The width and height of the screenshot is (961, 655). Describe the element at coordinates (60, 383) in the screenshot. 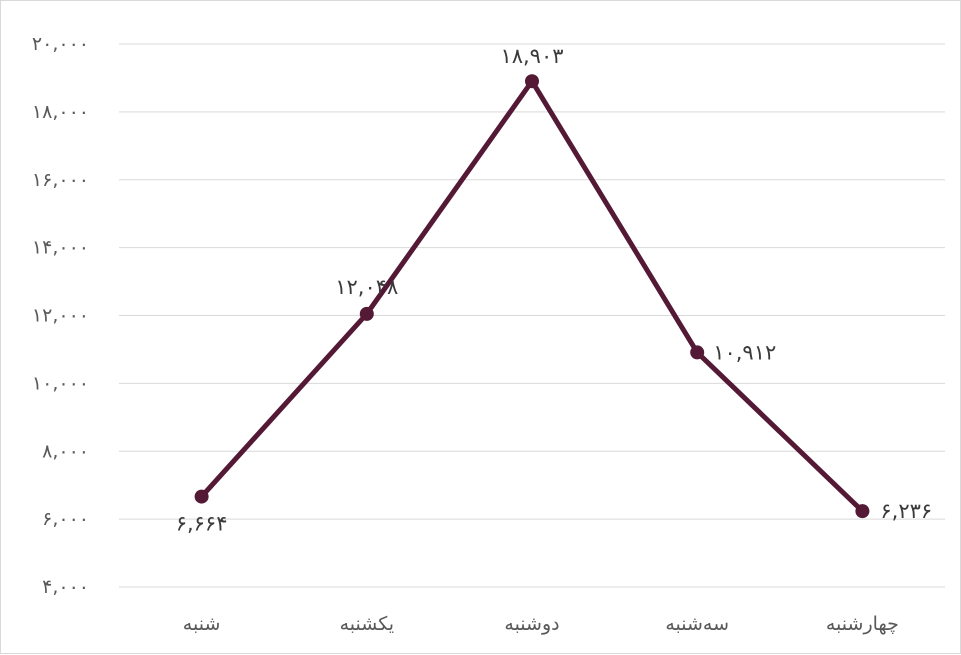

I see `y-tick-label: ۱۰,۰۰۰` at that location.